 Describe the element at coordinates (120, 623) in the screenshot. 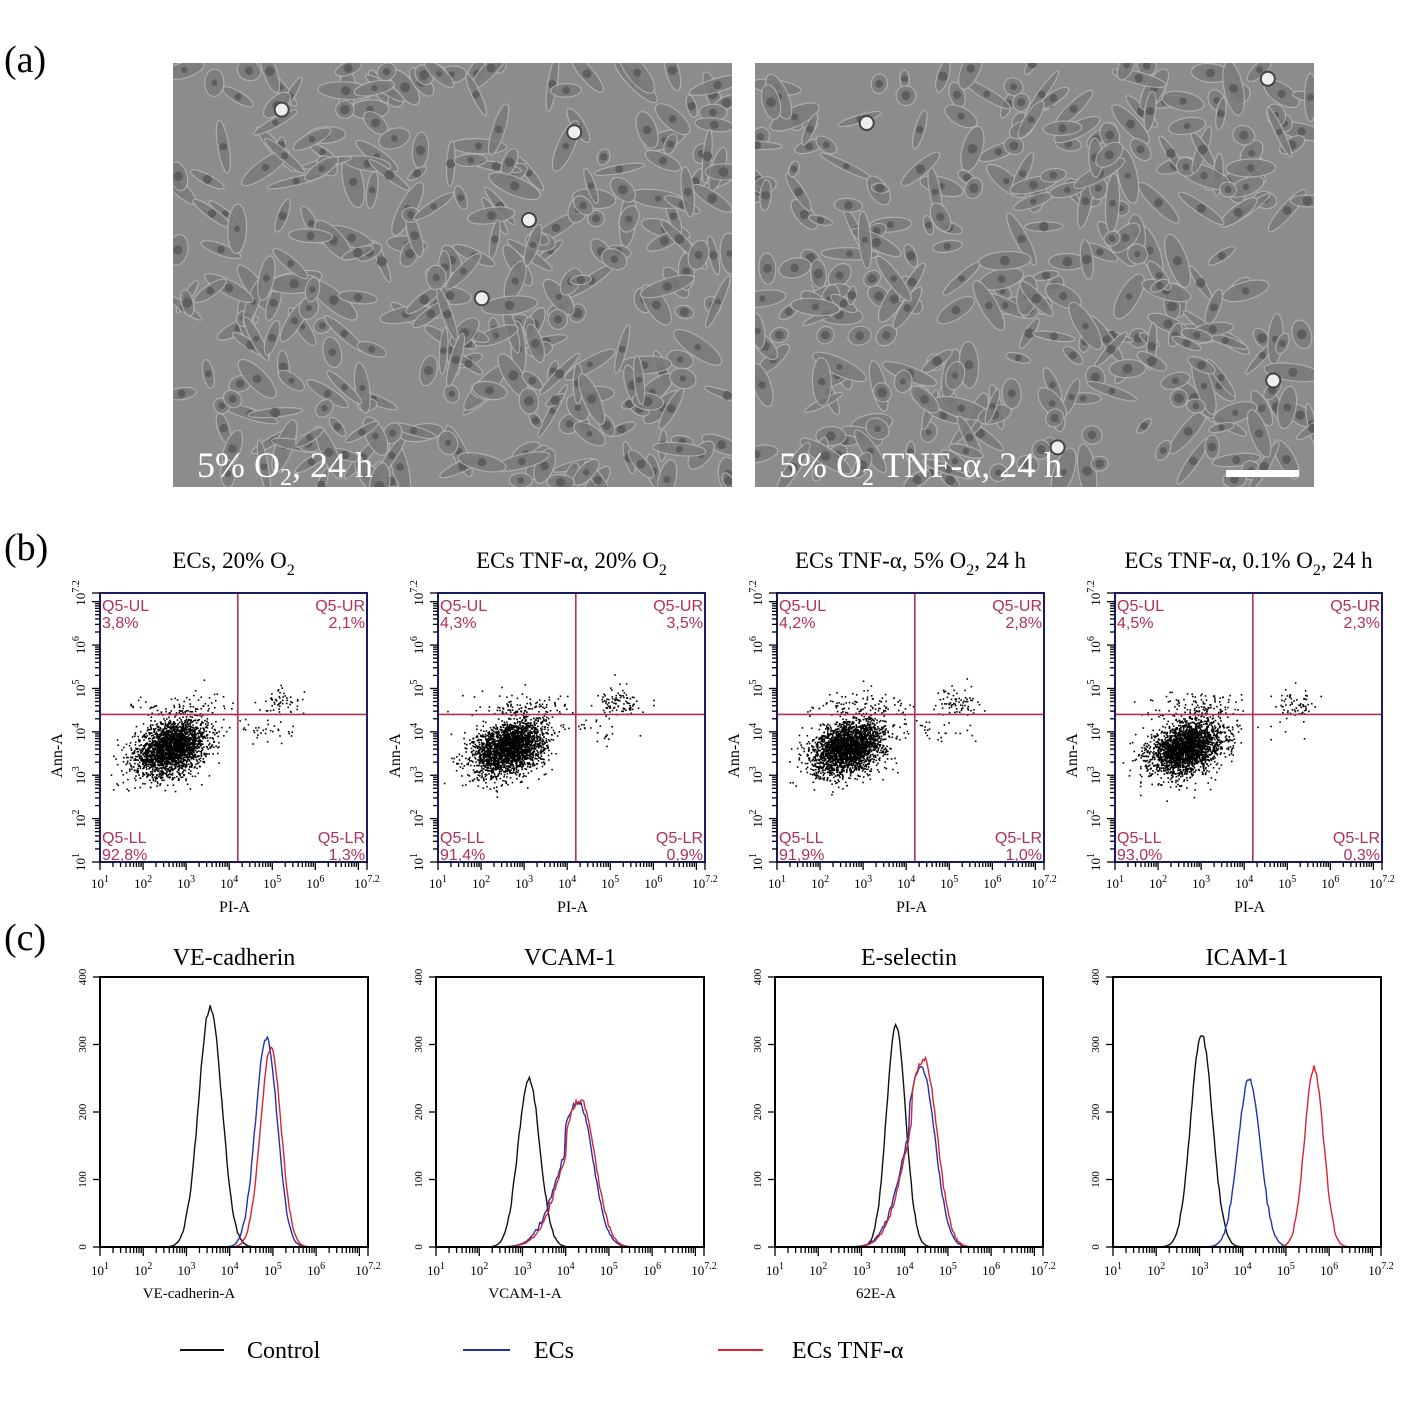

I see `quadrant-value: 3,8%` at that location.